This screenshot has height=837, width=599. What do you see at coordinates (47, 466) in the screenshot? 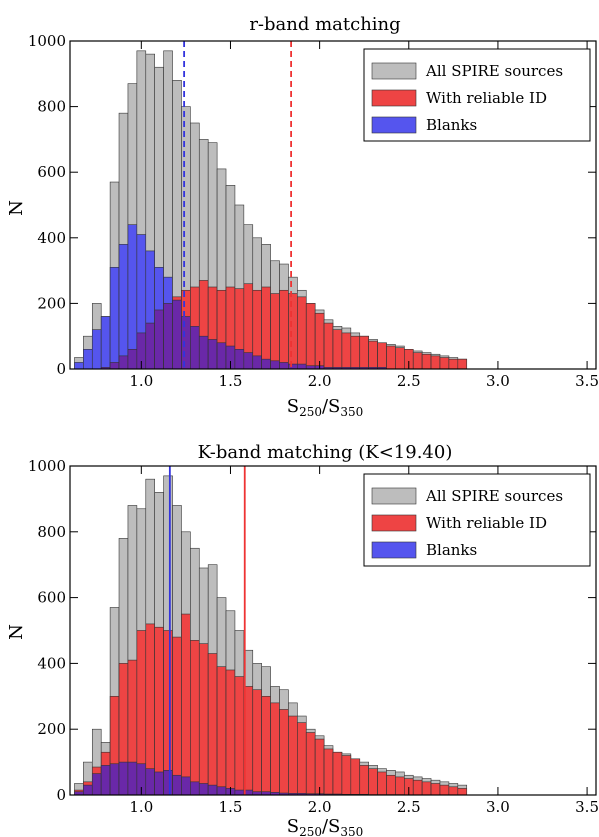
I see `k-band-ytick-label: 1000` at bounding box center [47, 466].